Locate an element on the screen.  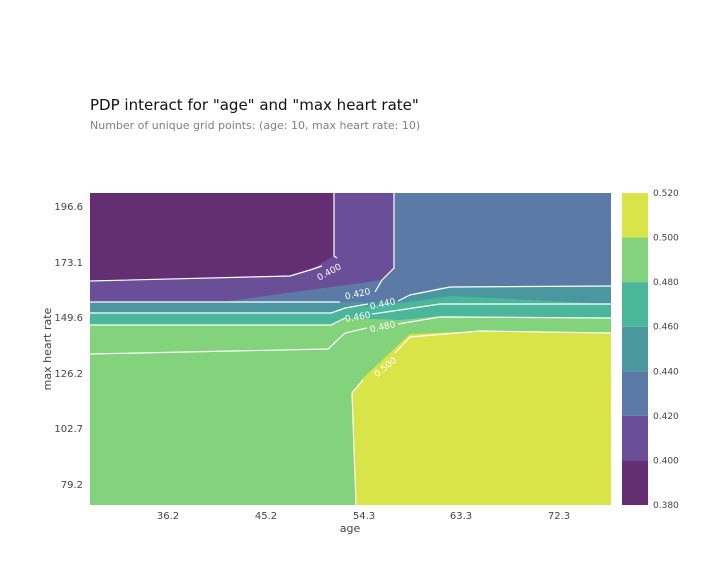
y-tick-label: 79.2 is located at coordinates (72, 485).